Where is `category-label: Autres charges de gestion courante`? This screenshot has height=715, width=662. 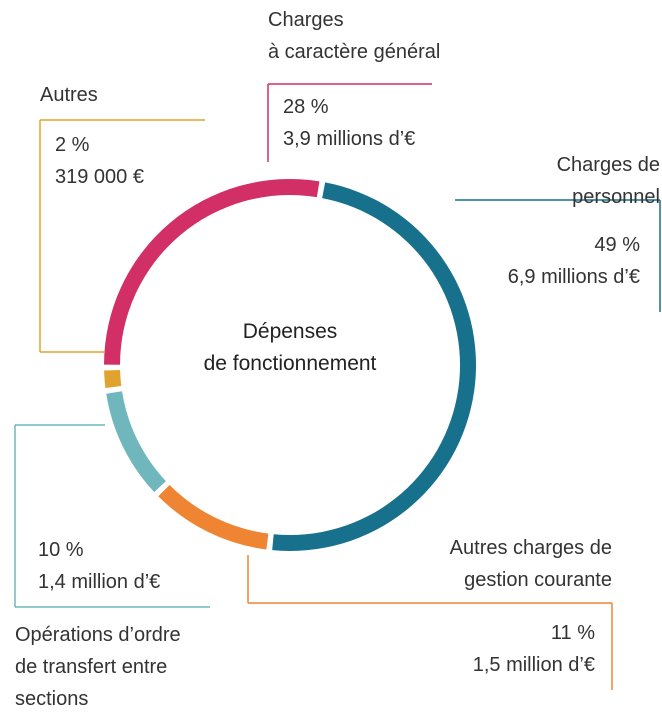
category-label: Autres charges de gestion courante is located at coordinates (530, 564).